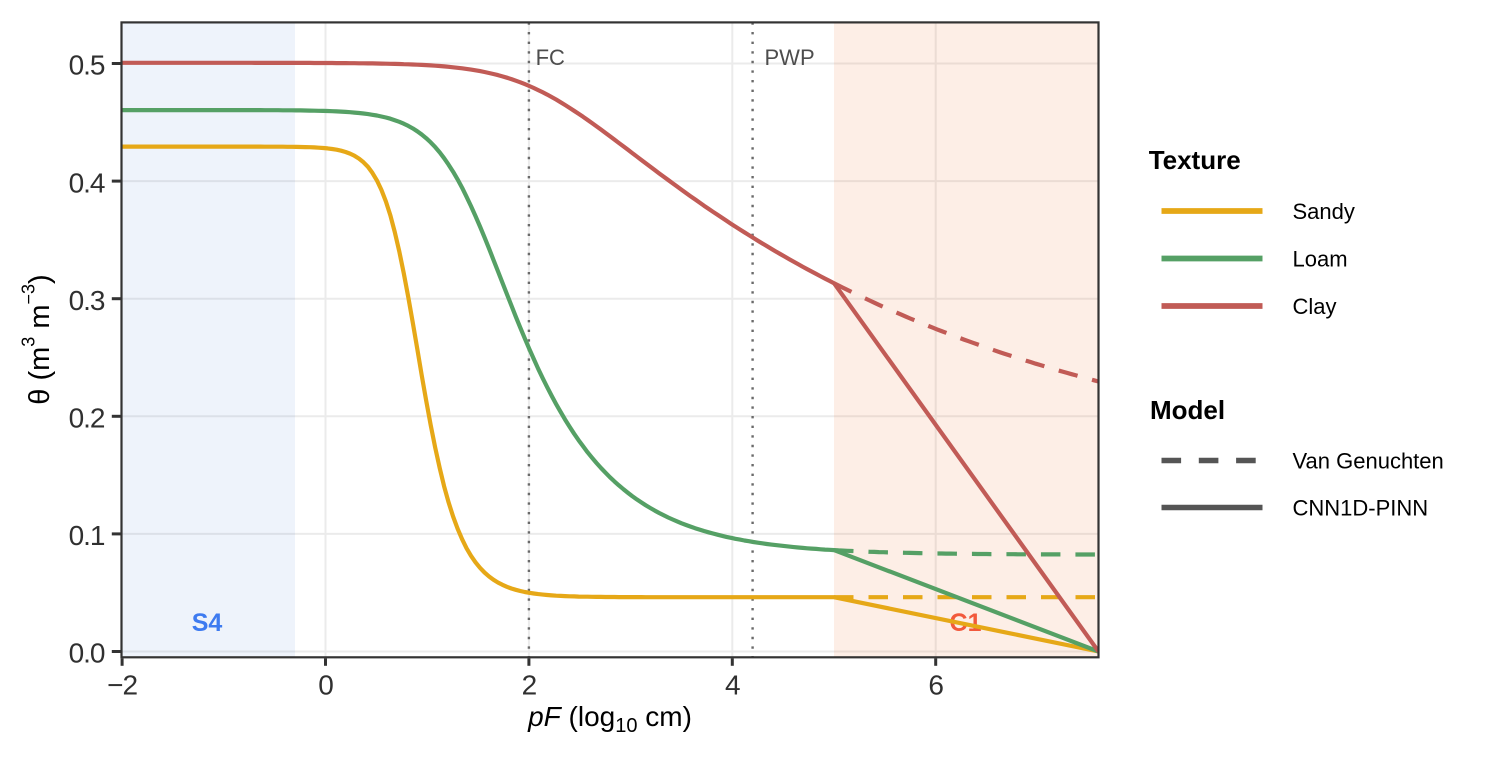 Image resolution: width=1500 pixels, height=765 pixels. Describe the element at coordinates (529, 684) in the screenshot. I see `svg-text: 2` at that location.